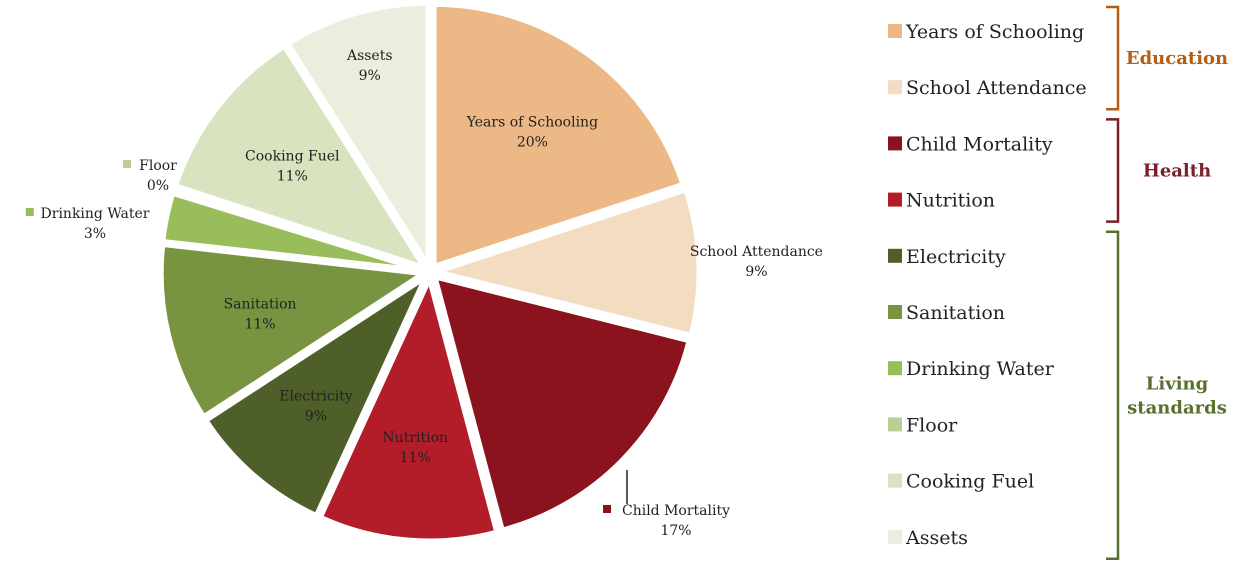  Describe the element at coordinates (956, 257) in the screenshot. I see `legend-label-electricity: Electricity` at that location.